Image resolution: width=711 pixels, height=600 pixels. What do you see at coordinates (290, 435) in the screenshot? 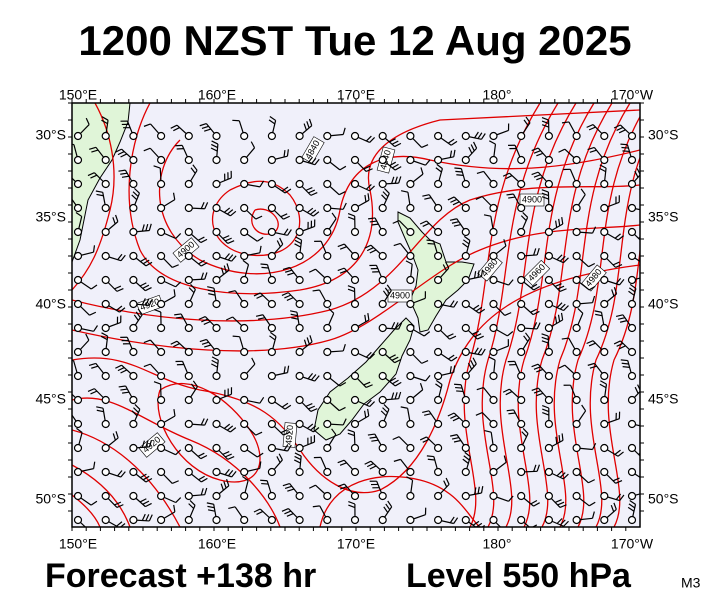
I see `contour-label-text: 4920` at bounding box center [290, 435].